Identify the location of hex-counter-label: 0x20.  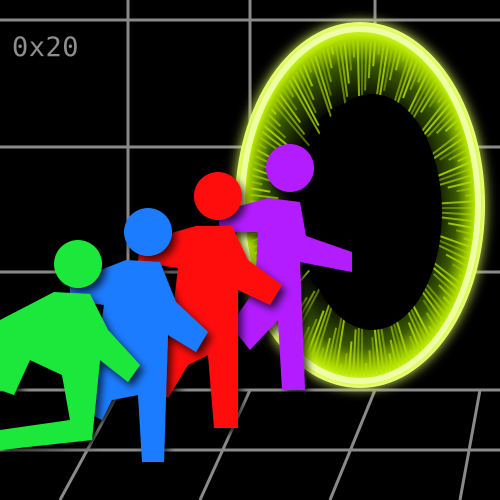
(46, 47).